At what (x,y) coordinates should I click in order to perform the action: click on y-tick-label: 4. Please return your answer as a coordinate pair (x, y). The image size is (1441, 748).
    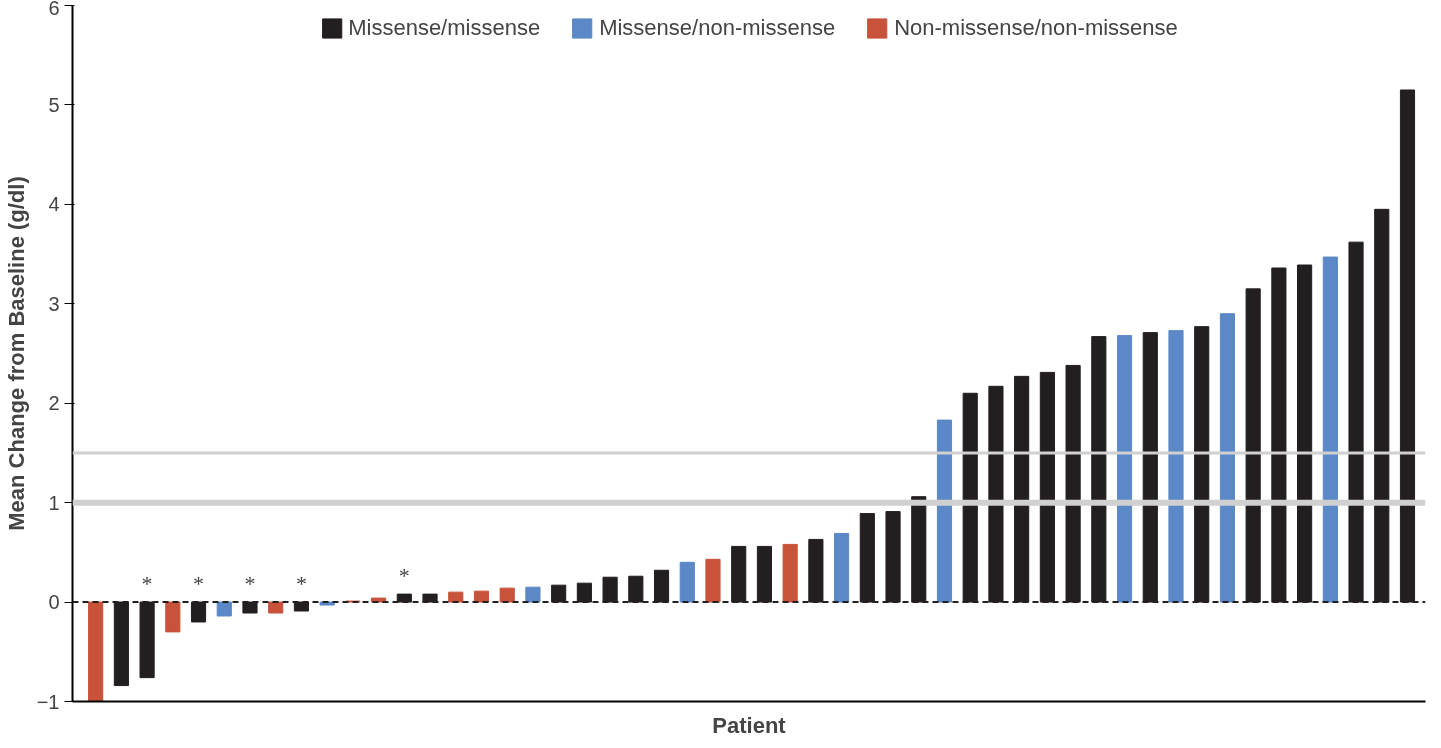
    Looking at the image, I should click on (54, 204).